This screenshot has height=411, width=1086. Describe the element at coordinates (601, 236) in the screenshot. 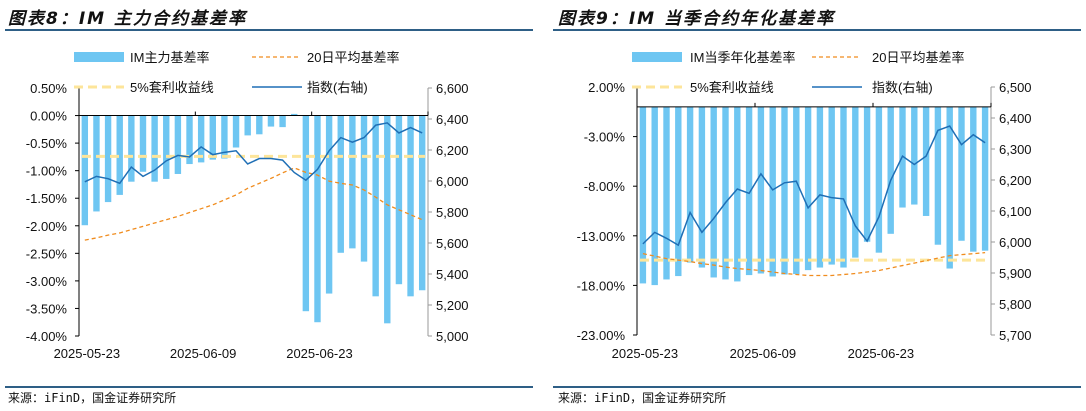

I see `left-tick-label: -13.00%` at that location.